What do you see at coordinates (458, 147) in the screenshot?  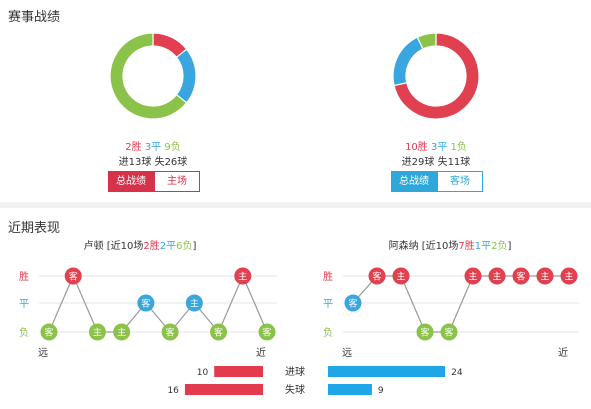 I see `right-loss-count: 1负` at bounding box center [458, 147].